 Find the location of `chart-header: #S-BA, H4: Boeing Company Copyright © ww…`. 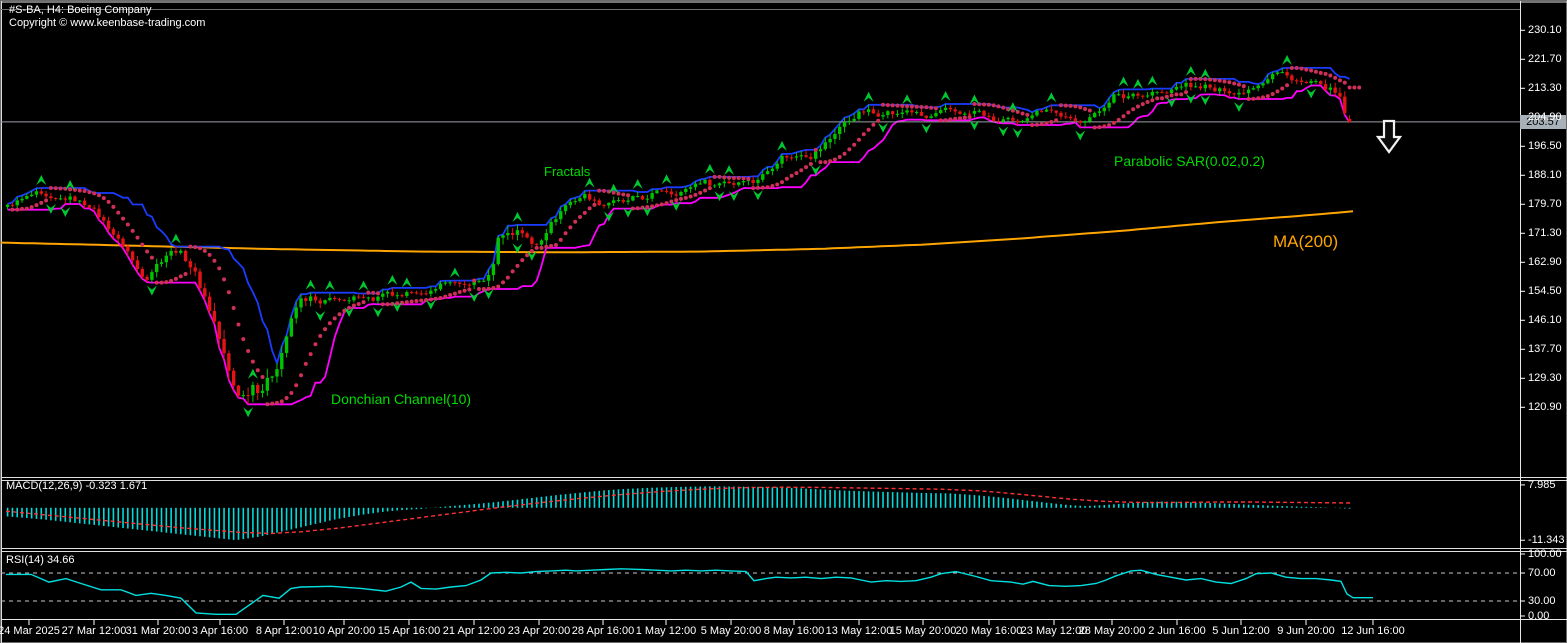

chart-header: #S-BA, H4: Boeing Company Copyright © ww… is located at coordinates (107, 17).